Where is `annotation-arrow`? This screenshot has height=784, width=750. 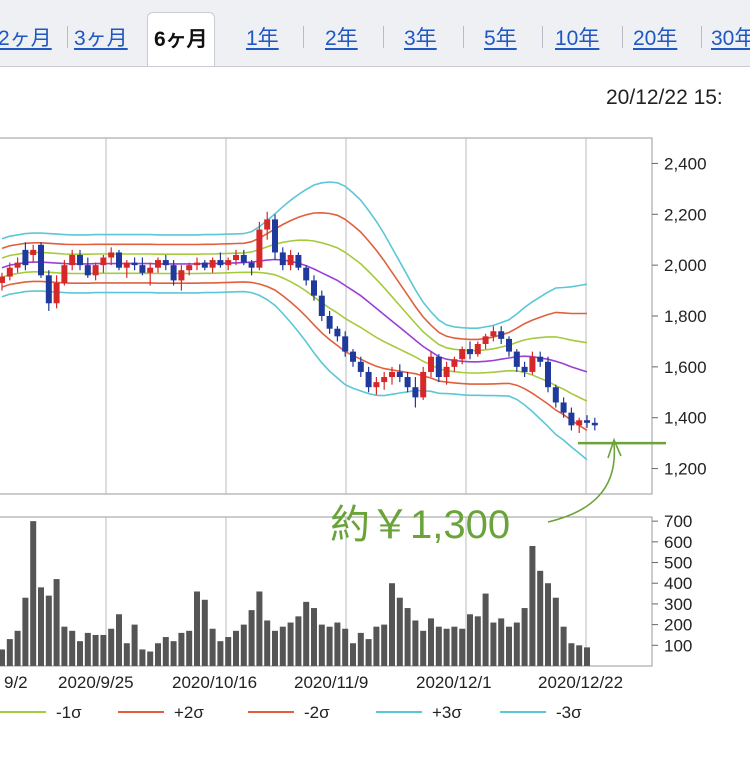 annotation-arrow is located at coordinates (581, 483).